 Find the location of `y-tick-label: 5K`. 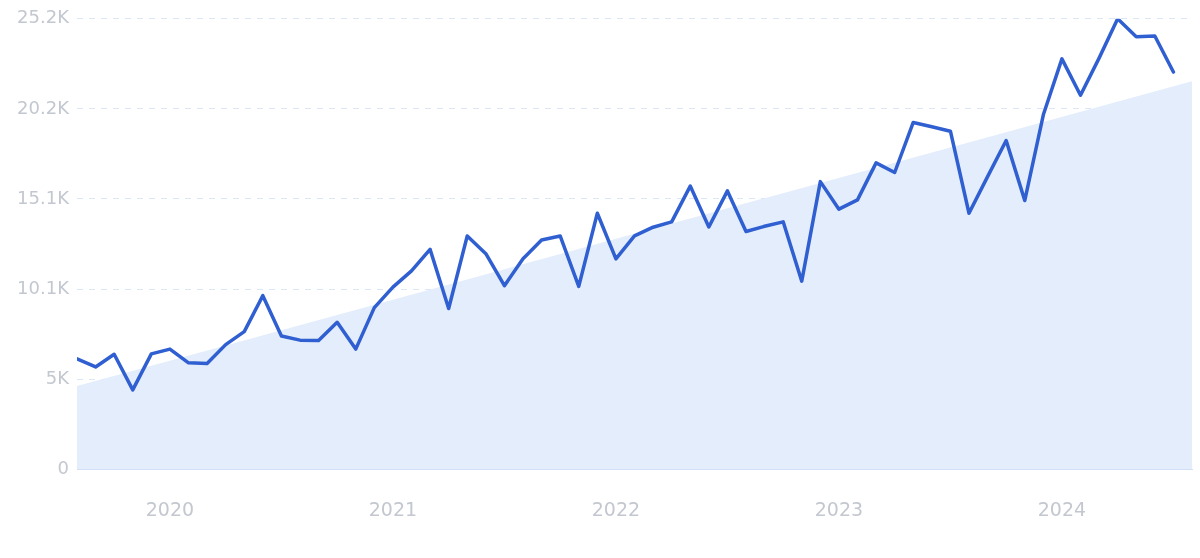

y-tick-label: 5K is located at coordinates (58, 377).